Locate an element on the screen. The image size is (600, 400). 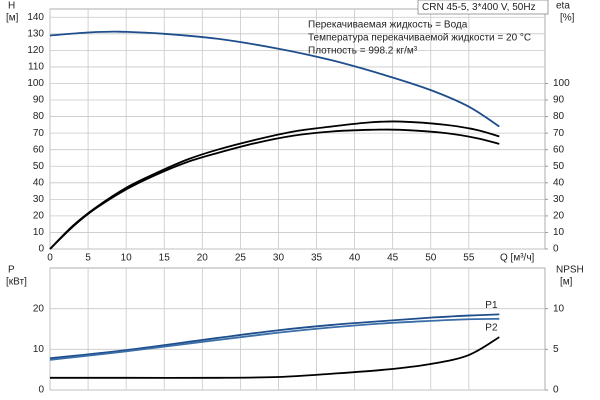
y2-tick-label: 30 is located at coordinates (559, 199).